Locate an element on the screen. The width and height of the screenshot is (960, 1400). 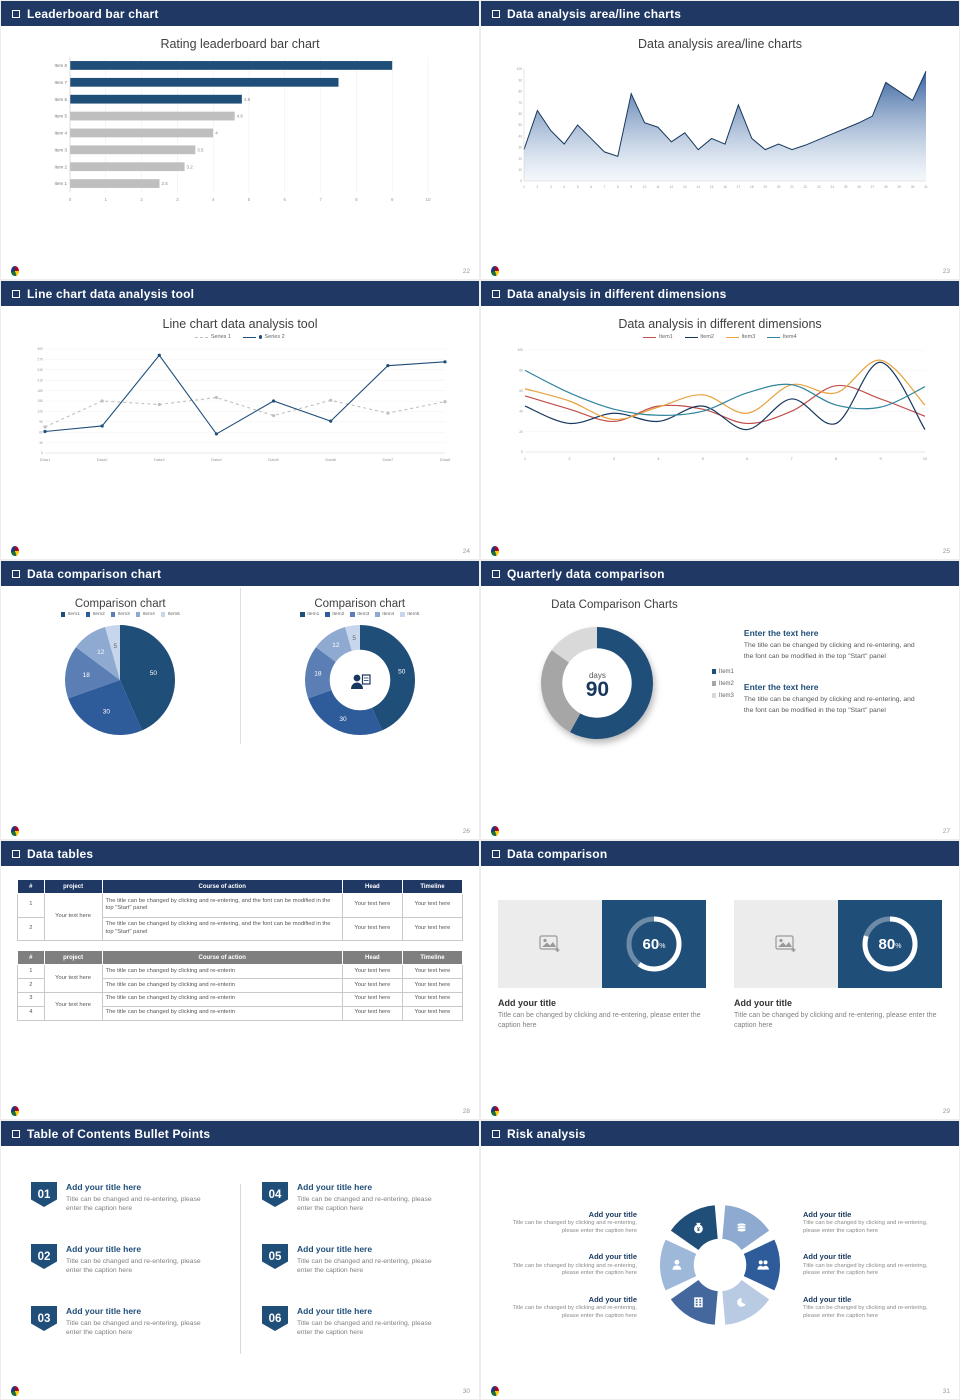
legend-label: Item4 is located at coordinates (789, 337).